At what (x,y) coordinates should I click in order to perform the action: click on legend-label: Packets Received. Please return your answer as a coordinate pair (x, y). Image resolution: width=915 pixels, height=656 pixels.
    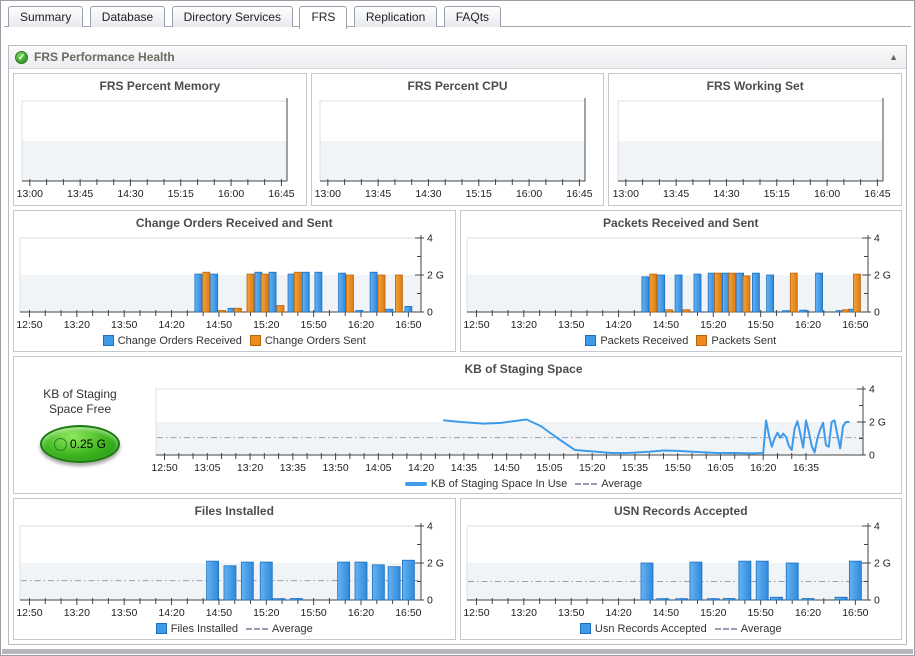
    Looking at the image, I should click on (644, 340).